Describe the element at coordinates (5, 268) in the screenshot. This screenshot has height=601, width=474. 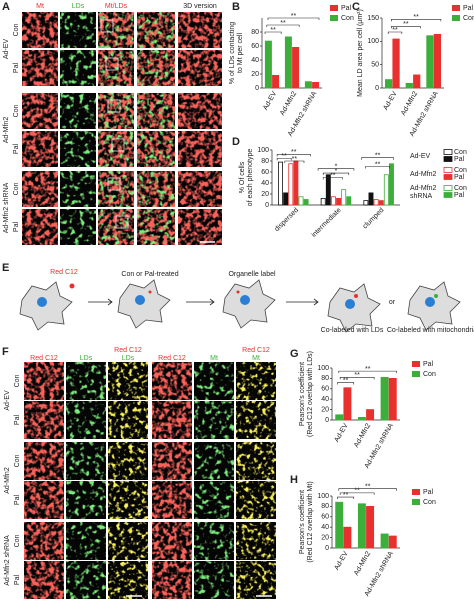
I see `panel-label: E` at that location.